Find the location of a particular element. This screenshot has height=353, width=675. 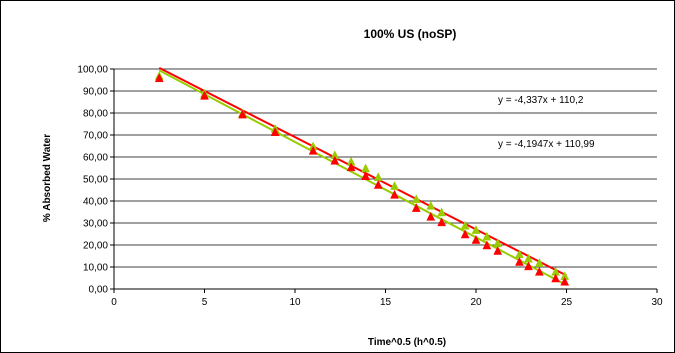

y-tick-label: 70,00 is located at coordinates (95, 136).